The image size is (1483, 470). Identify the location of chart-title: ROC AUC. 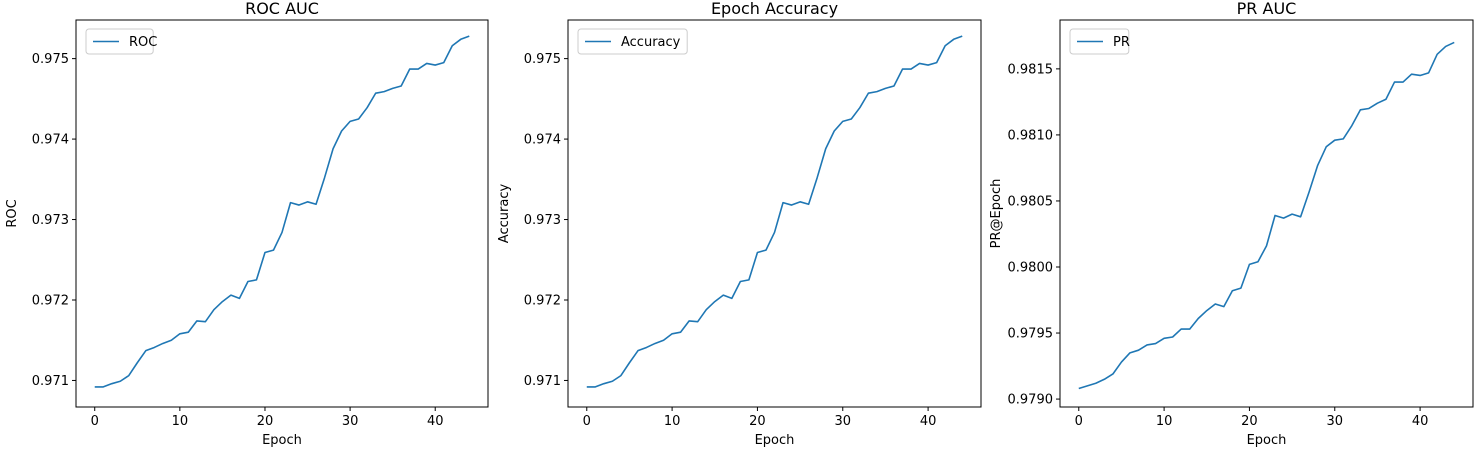
(282, 9).